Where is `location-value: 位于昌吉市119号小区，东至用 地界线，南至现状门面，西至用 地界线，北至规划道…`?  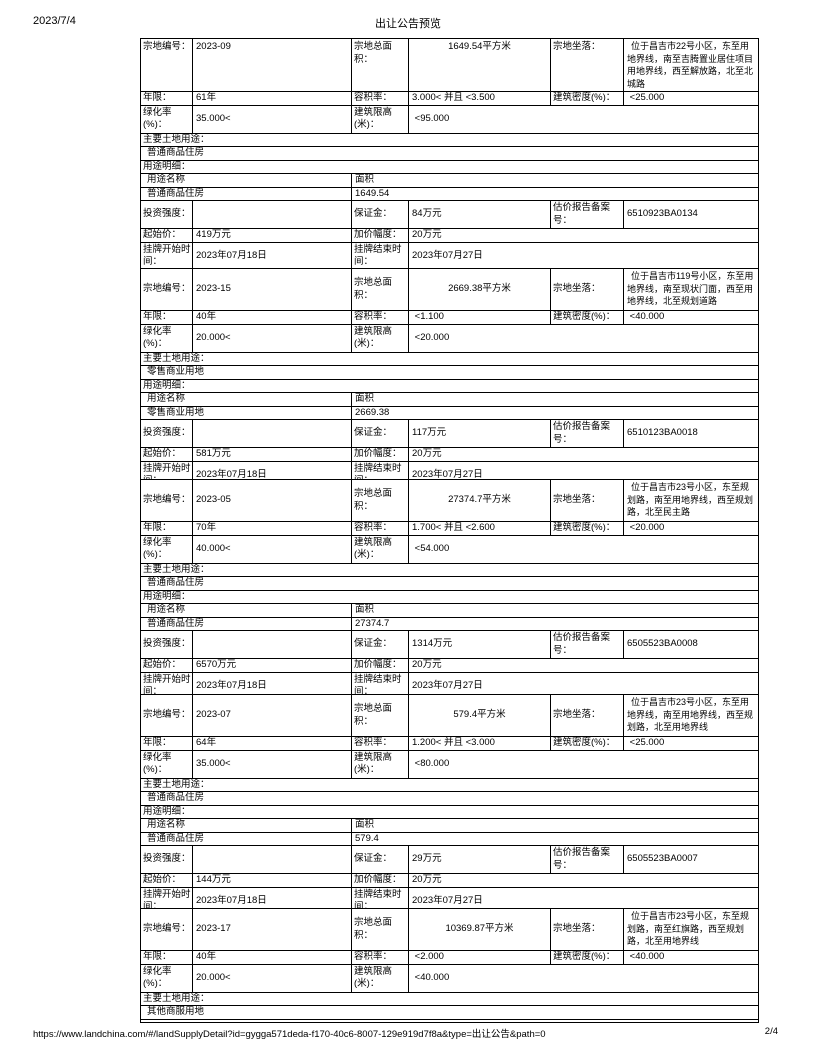 location-value: 位于昌吉市119号小区，东至用 地界线，南至现状门面，西至用 地界线，北至规划道… is located at coordinates (691, 289).